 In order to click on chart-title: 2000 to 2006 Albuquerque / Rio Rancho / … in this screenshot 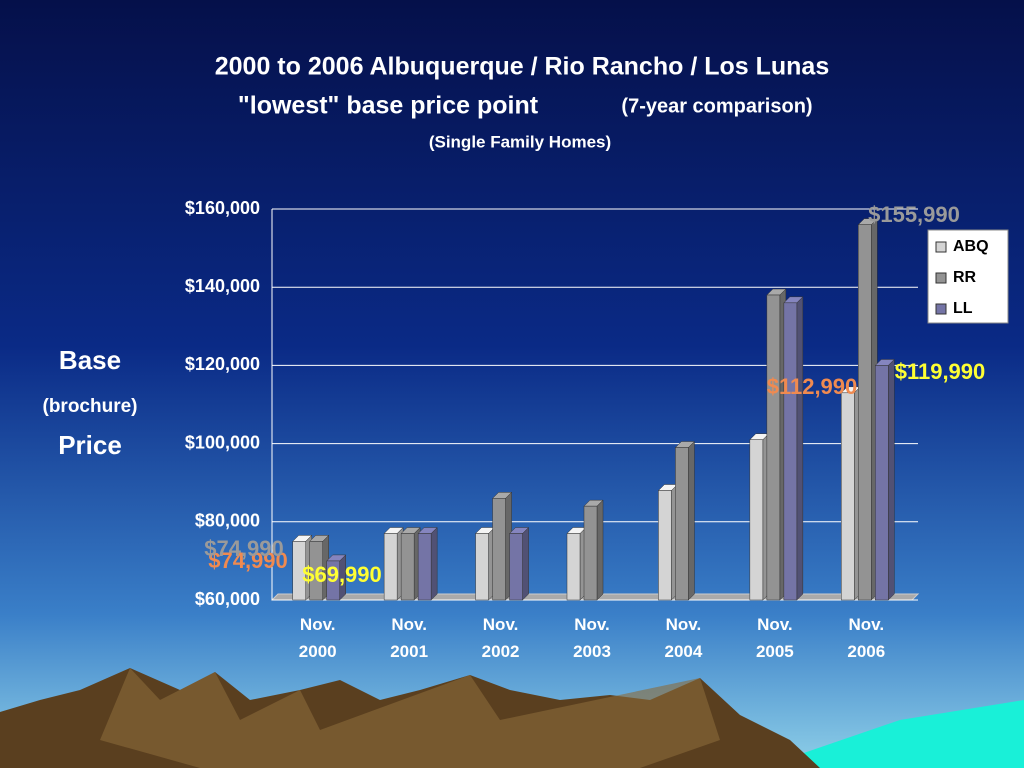, I will do `click(522, 67)`.